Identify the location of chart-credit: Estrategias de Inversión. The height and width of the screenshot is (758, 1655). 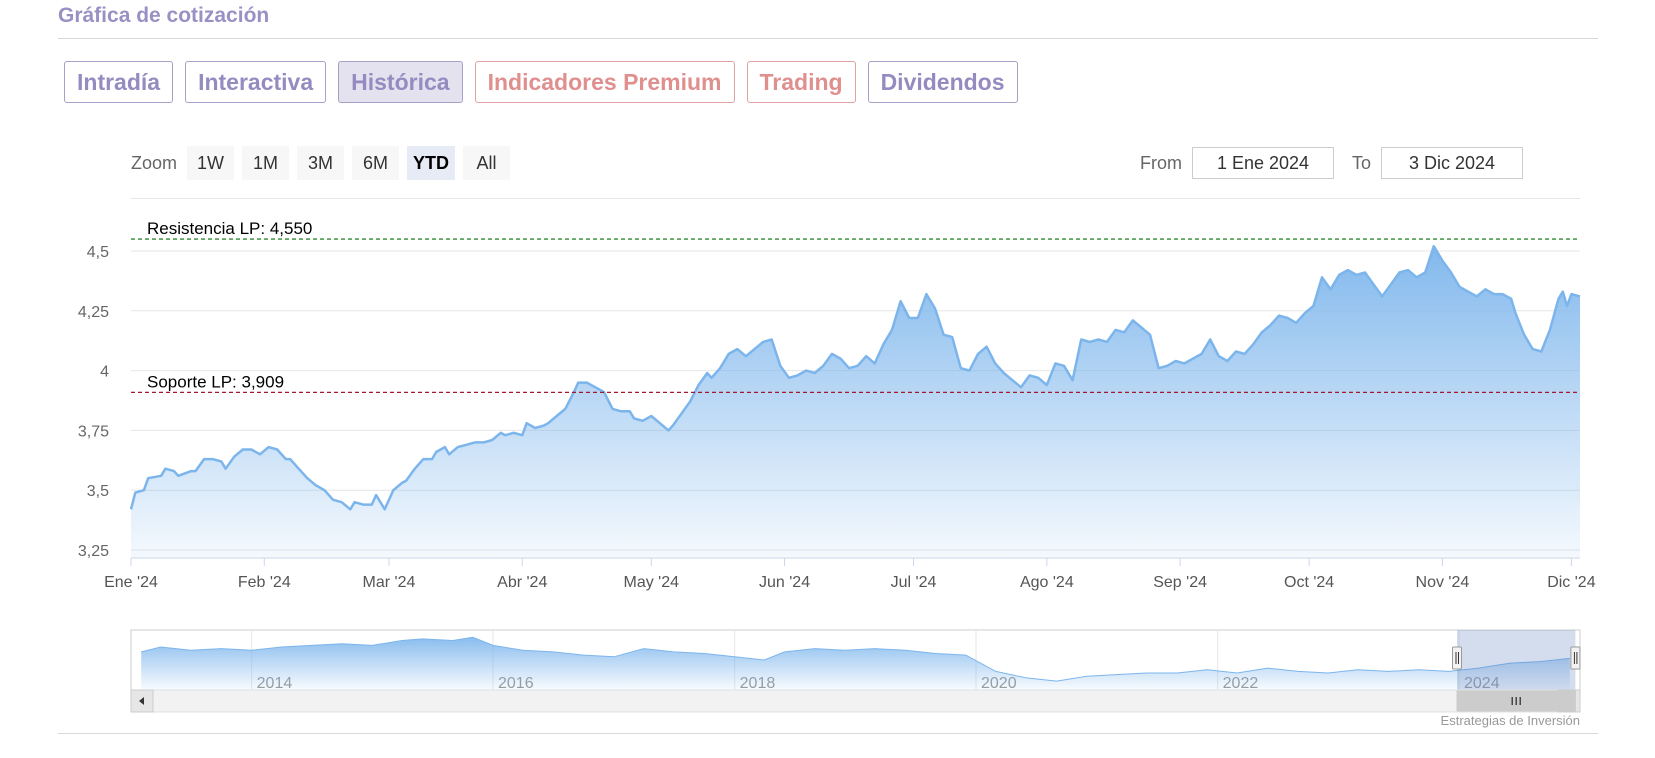
(1510, 720).